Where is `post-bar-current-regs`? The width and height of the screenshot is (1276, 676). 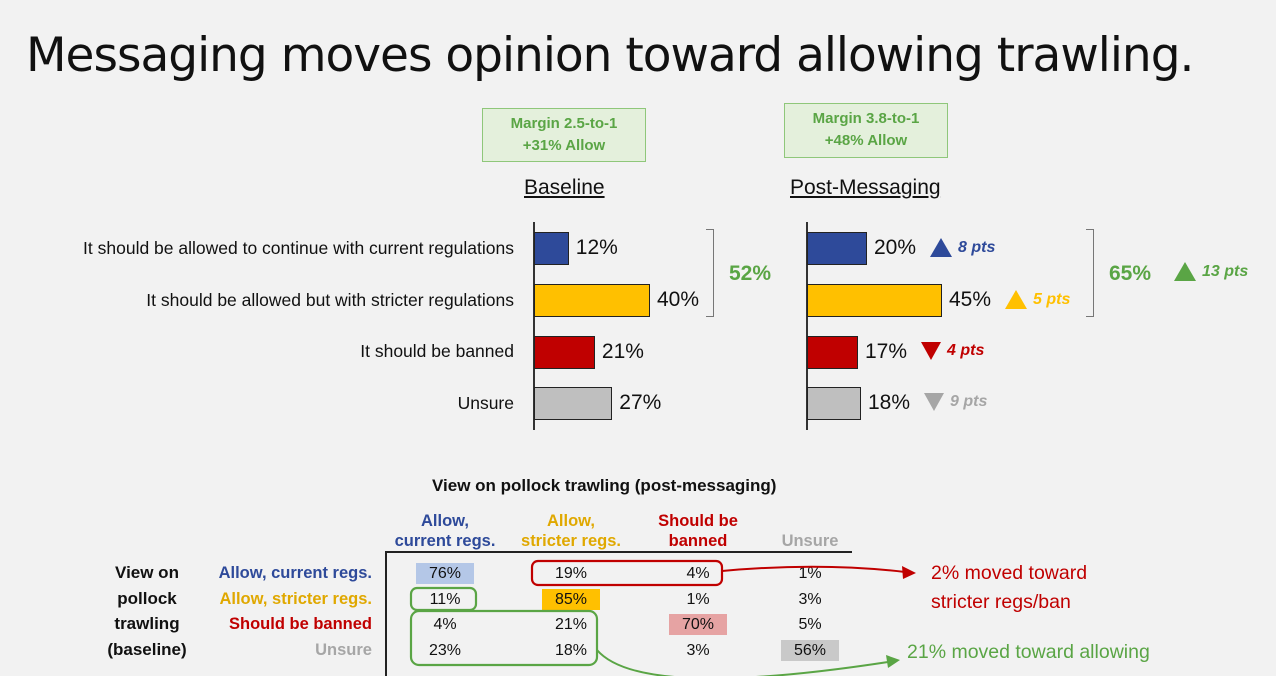
post-bar-current-regs is located at coordinates (837, 248).